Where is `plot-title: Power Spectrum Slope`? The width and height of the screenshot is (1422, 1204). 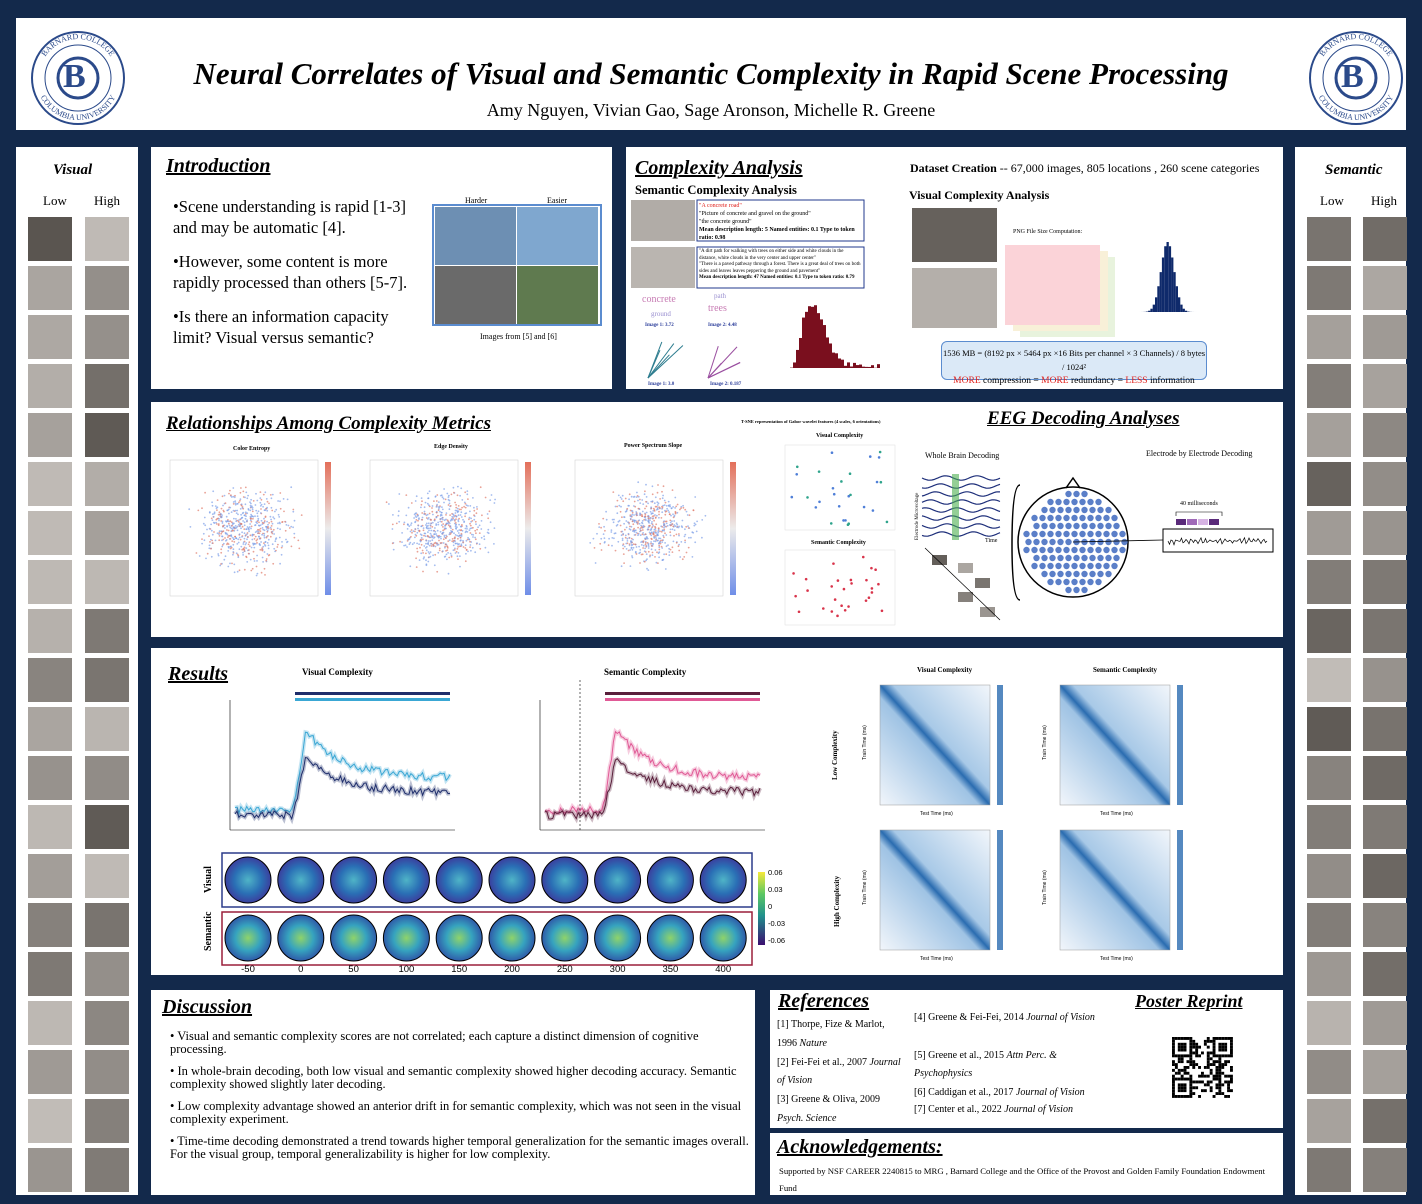 plot-title: Power Spectrum Slope is located at coordinates (653, 446).